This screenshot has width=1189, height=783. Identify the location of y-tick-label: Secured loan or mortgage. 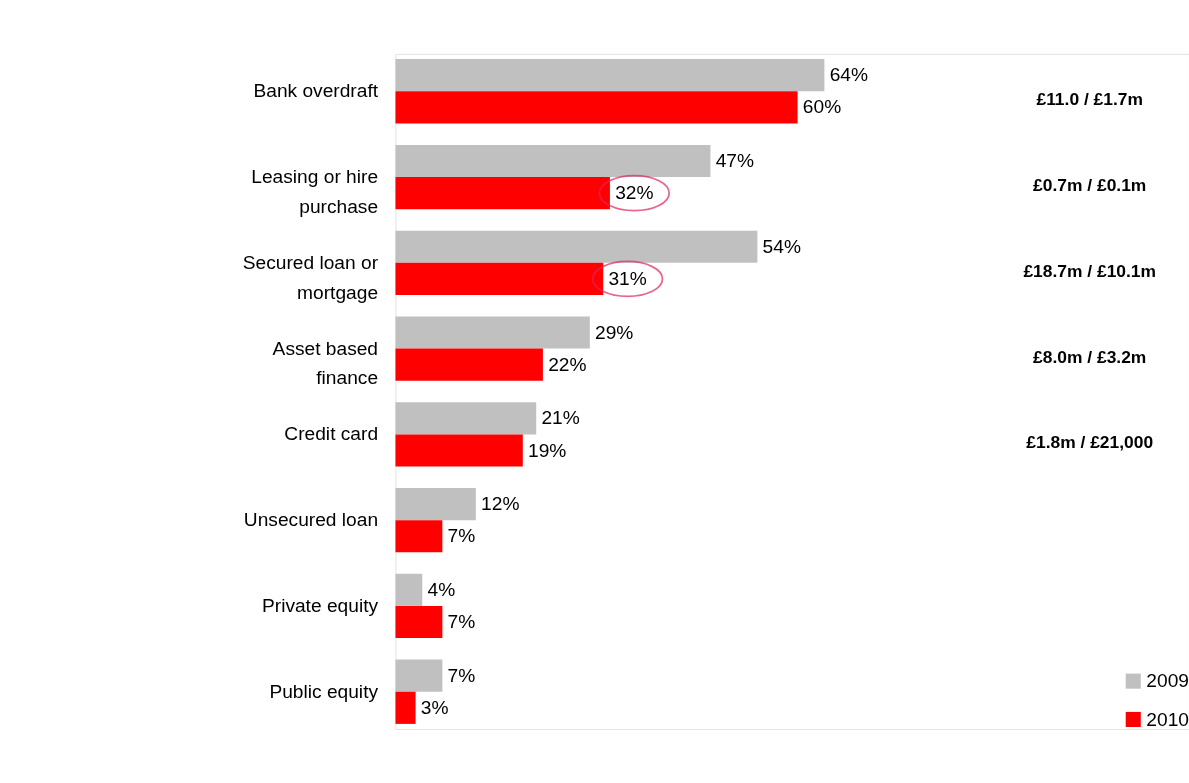
(310, 277).